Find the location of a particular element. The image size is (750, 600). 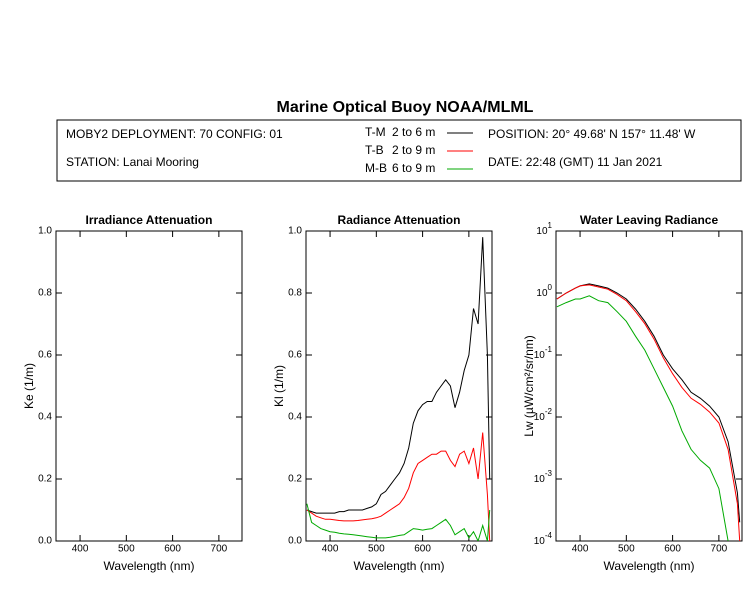

title: Marine Optical Buoy NOAA/MLML is located at coordinates (405, 107).